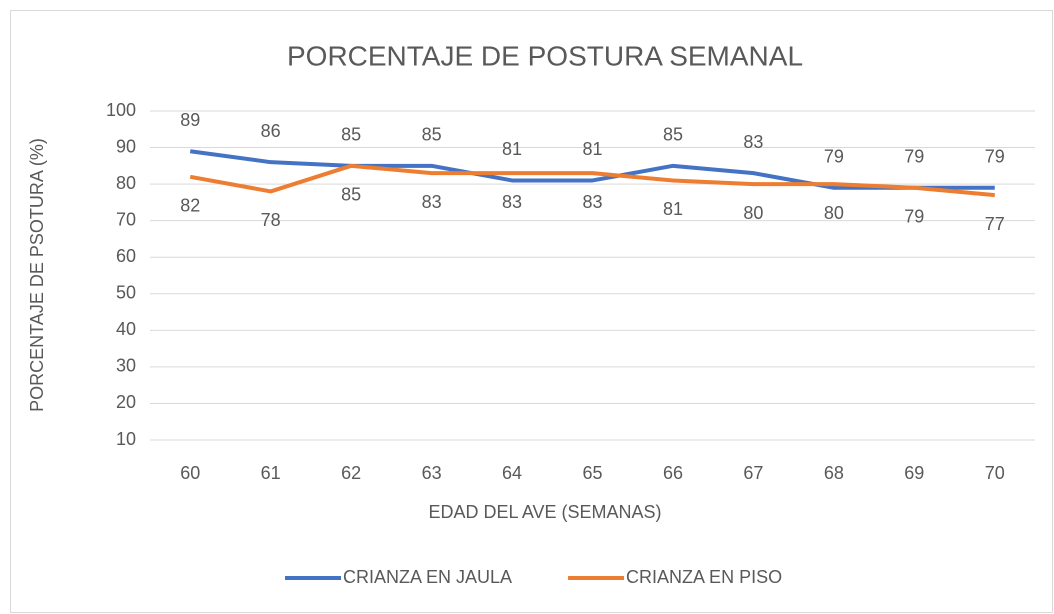 This screenshot has height=614, width=1054. I want to click on x-tick-label: 65, so click(592, 473).